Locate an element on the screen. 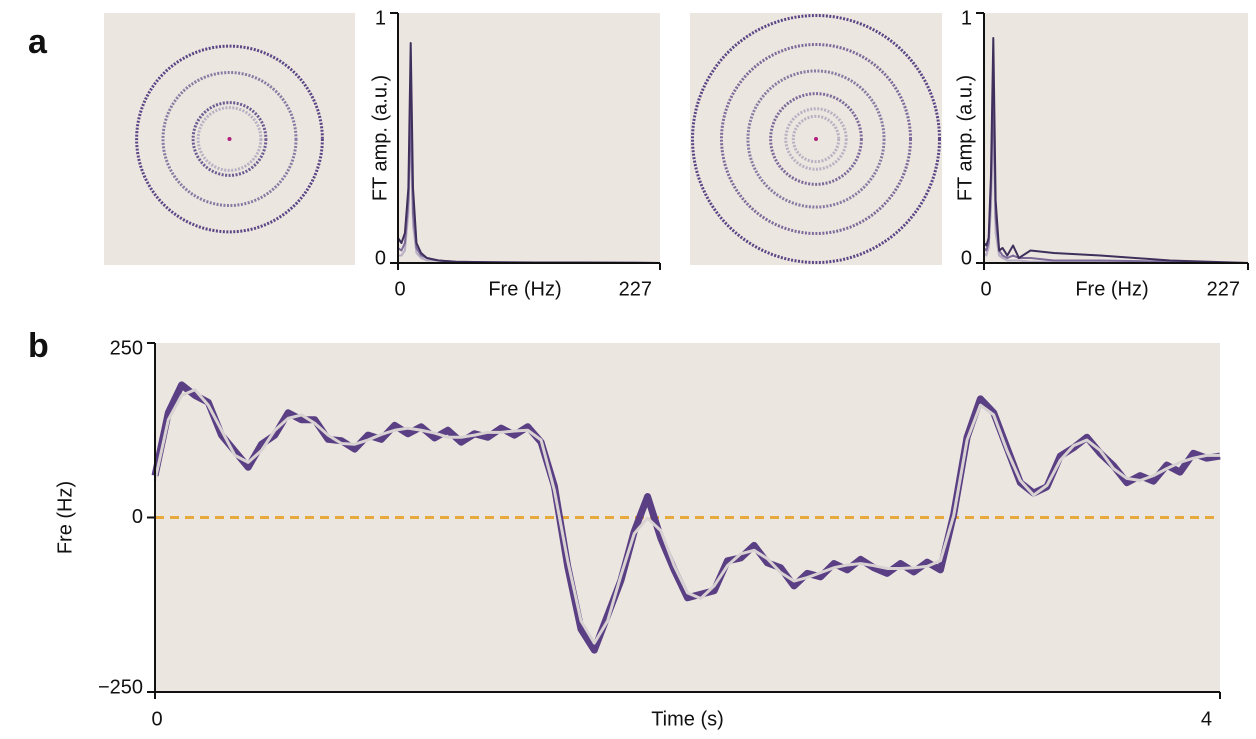  y-tick-label: 250 is located at coordinates (126, 348).